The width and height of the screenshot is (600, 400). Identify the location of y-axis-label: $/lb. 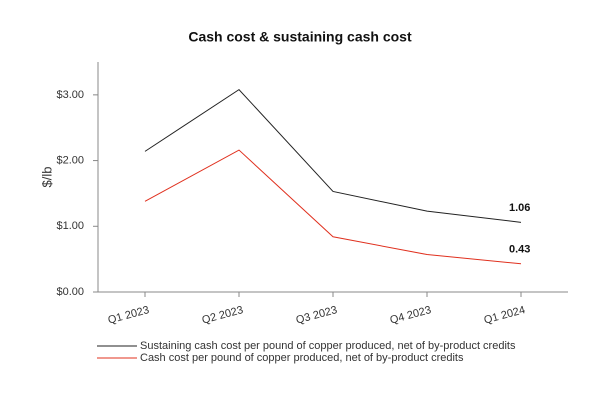
(46, 177).